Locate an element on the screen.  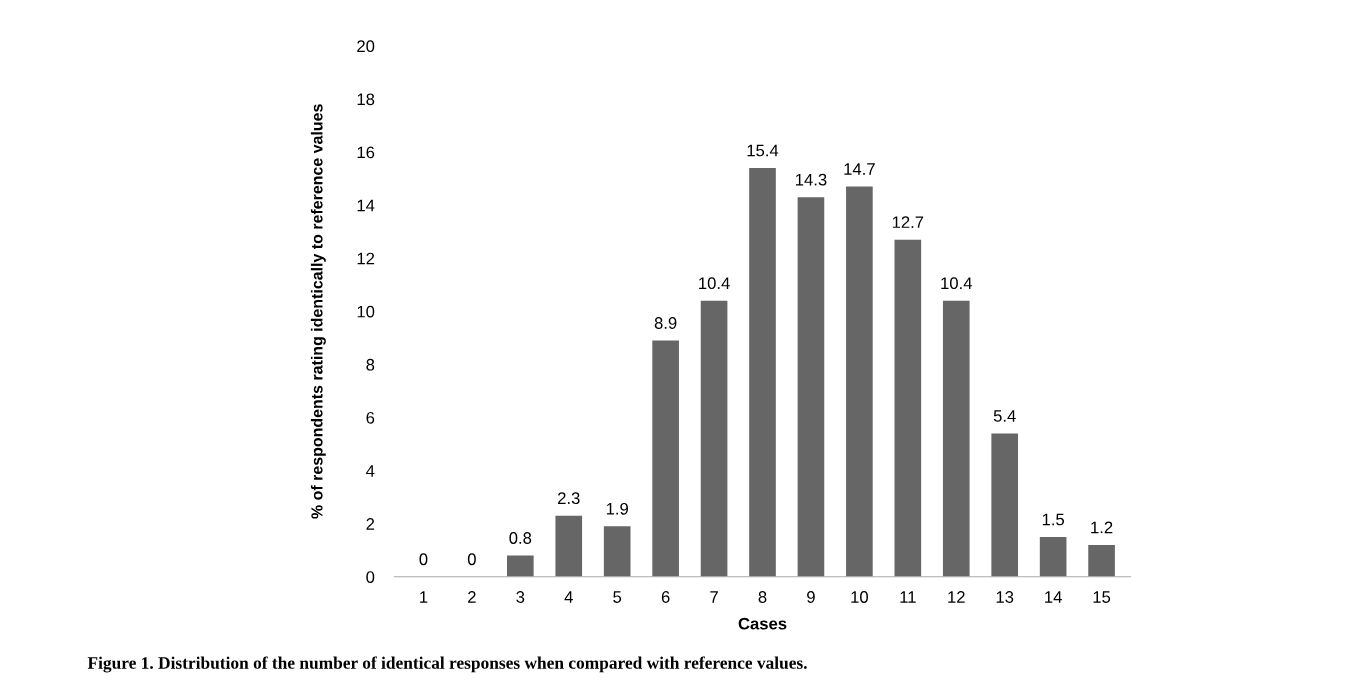
y-tick-label: 12 is located at coordinates (366, 258).